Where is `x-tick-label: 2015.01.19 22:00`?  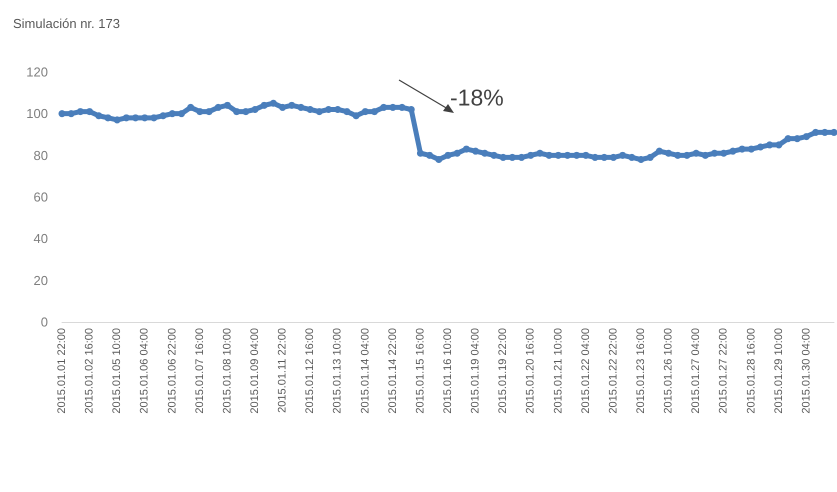 x-tick-label: 2015.01.19 22:00 is located at coordinates (503, 371).